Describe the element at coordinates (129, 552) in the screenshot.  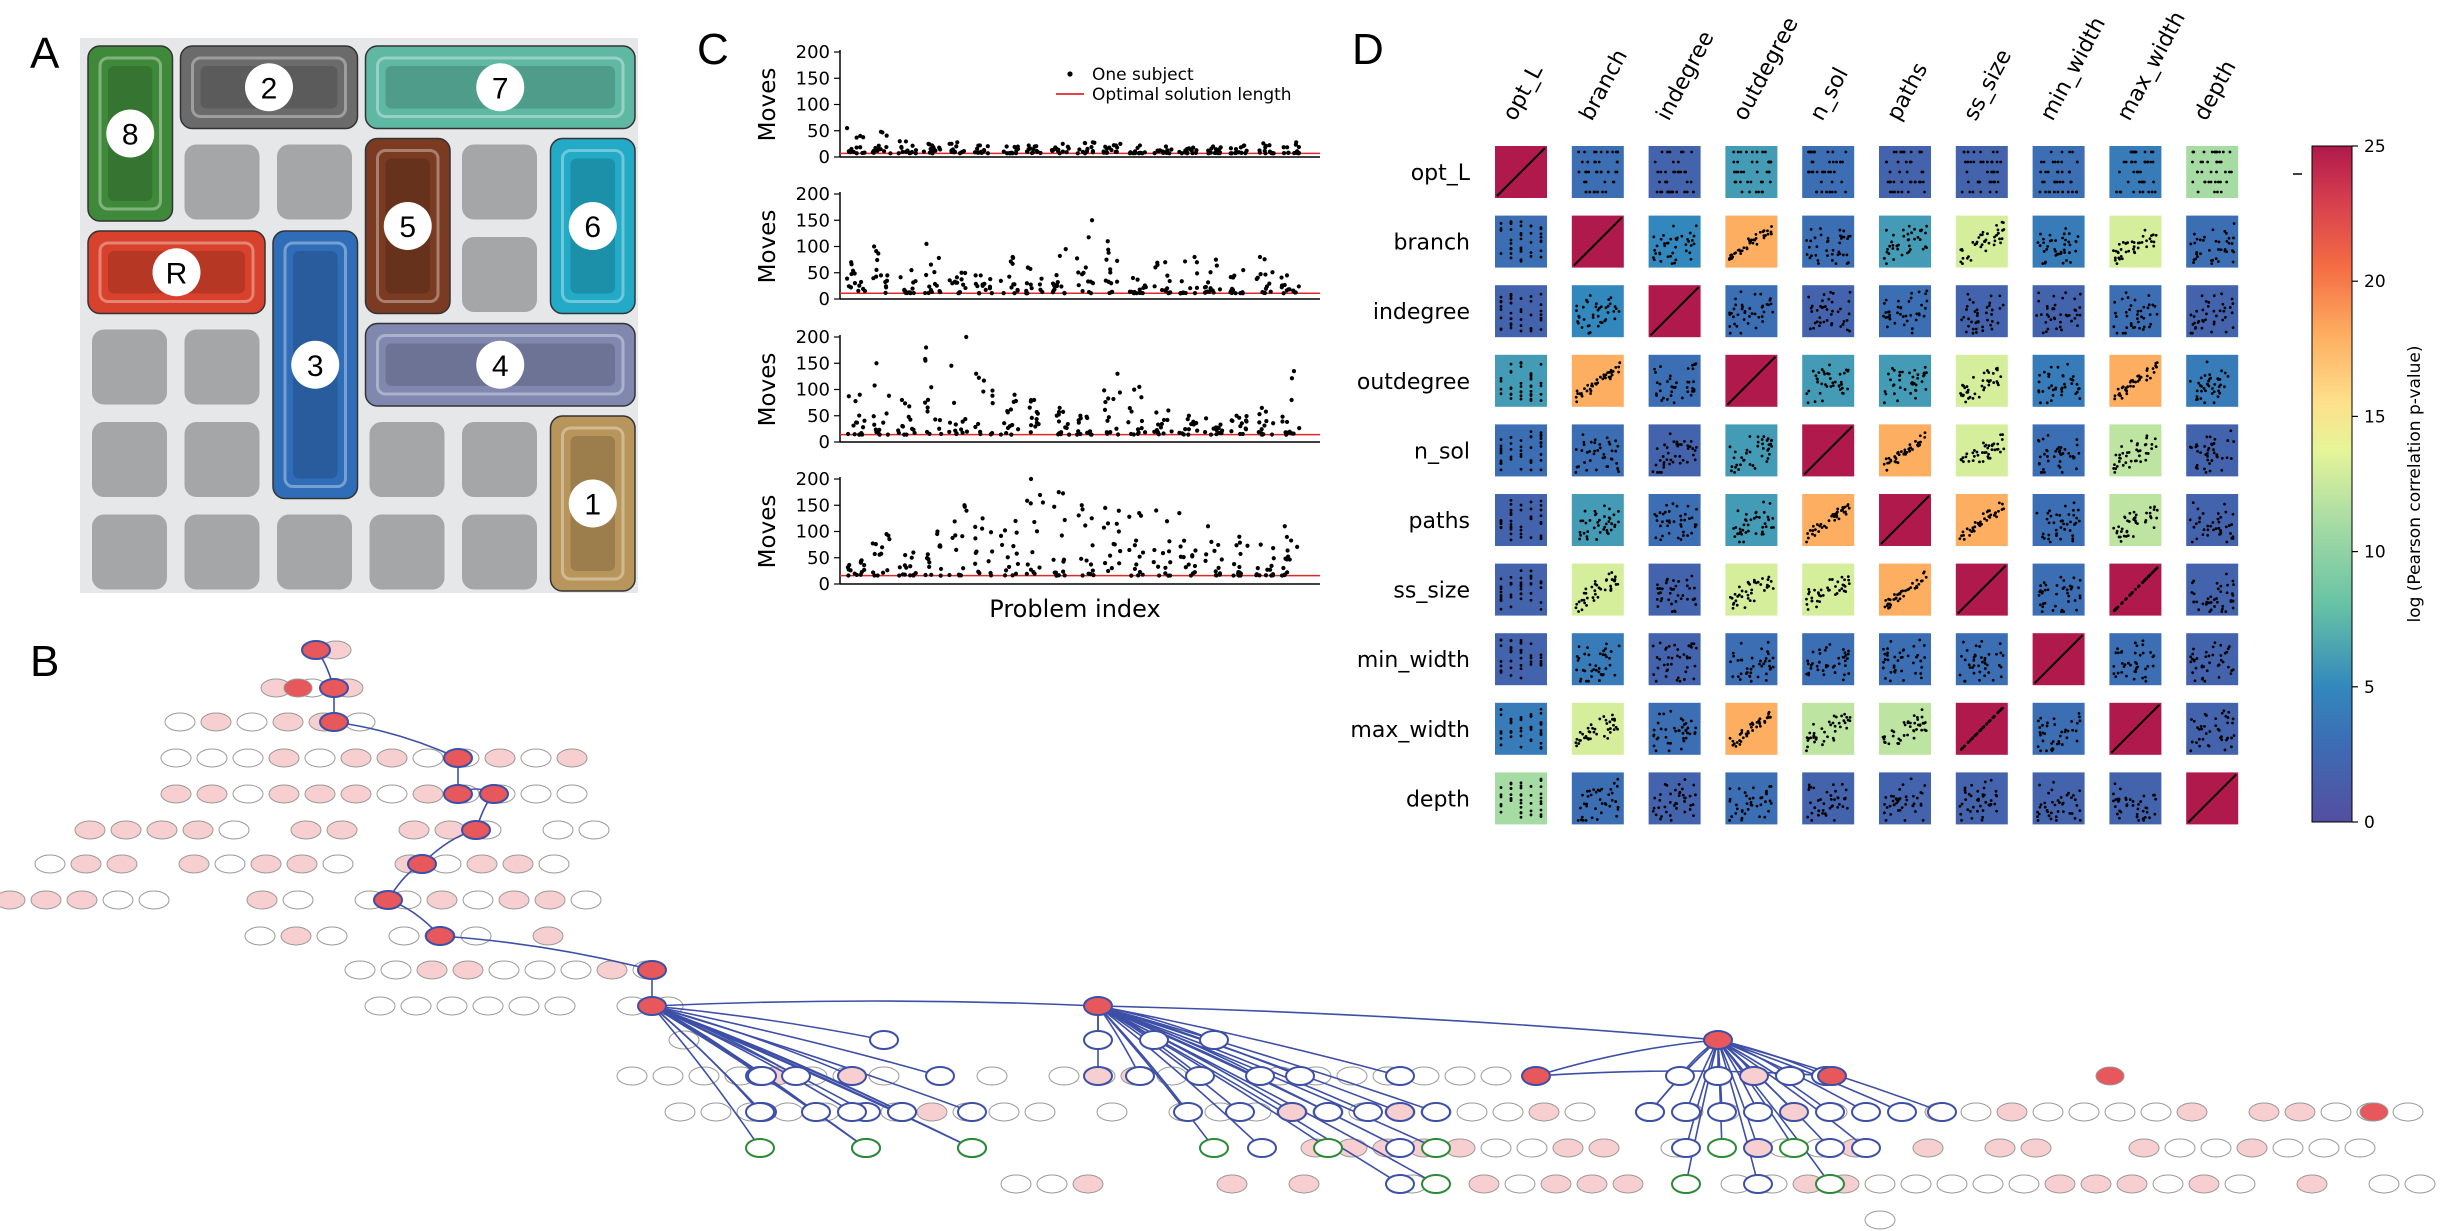
I see `board-cell` at that location.